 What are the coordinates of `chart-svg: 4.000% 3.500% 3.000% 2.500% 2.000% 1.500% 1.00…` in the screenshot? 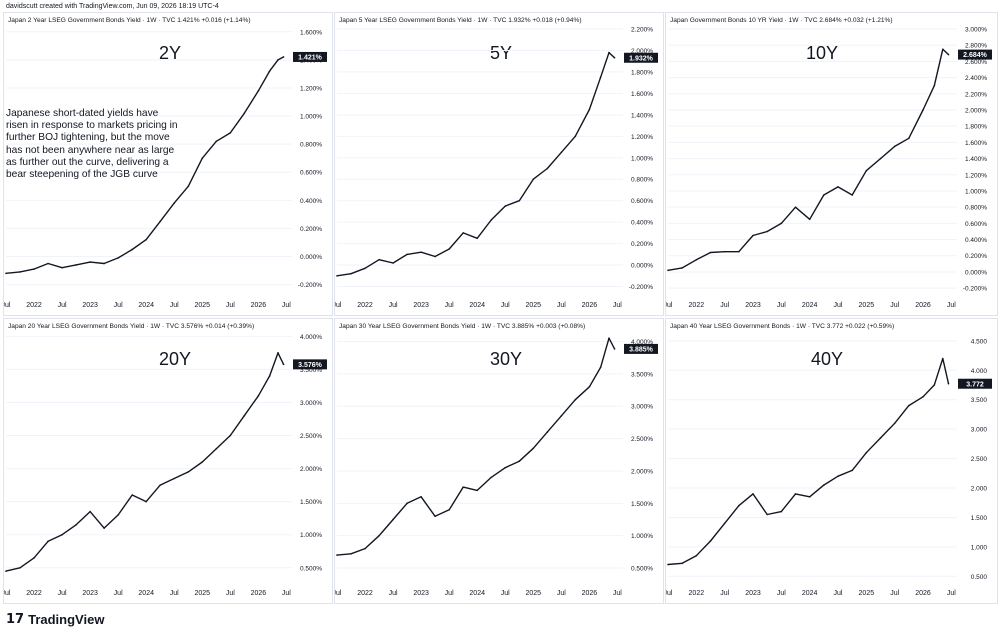 It's located at (165, 465).